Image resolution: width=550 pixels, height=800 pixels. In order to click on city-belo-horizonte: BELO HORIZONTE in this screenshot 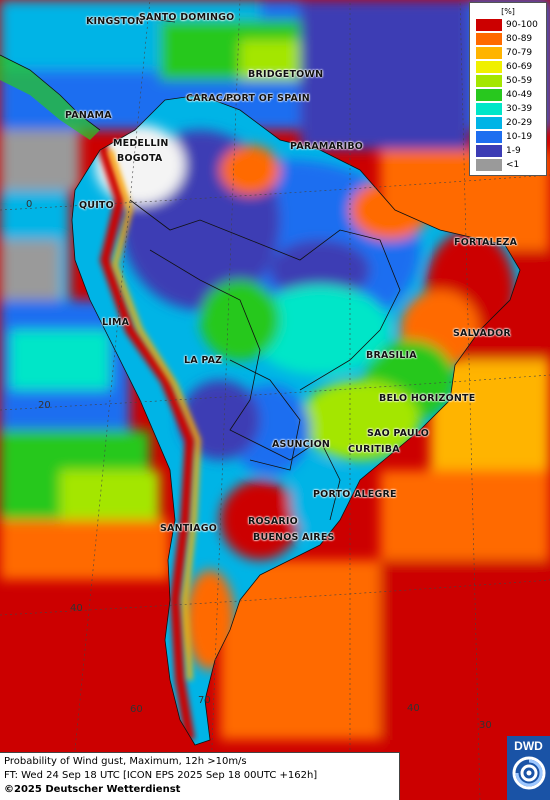, I will do `click(427, 398)`.